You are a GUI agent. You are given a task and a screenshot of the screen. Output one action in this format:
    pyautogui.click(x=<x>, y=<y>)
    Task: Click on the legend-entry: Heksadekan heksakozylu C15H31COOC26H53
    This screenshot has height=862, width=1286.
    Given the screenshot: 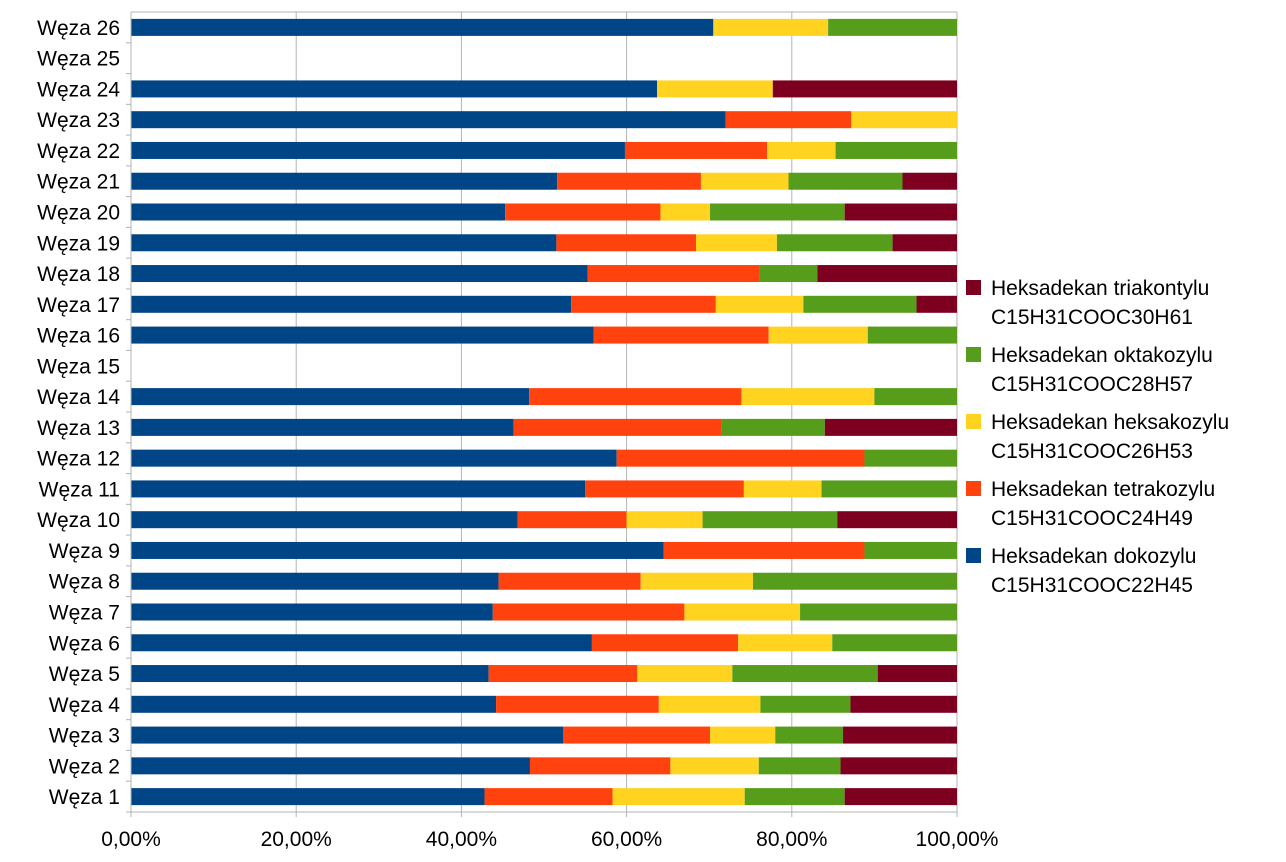 What is the action you would take?
    pyautogui.click(x=1097, y=437)
    